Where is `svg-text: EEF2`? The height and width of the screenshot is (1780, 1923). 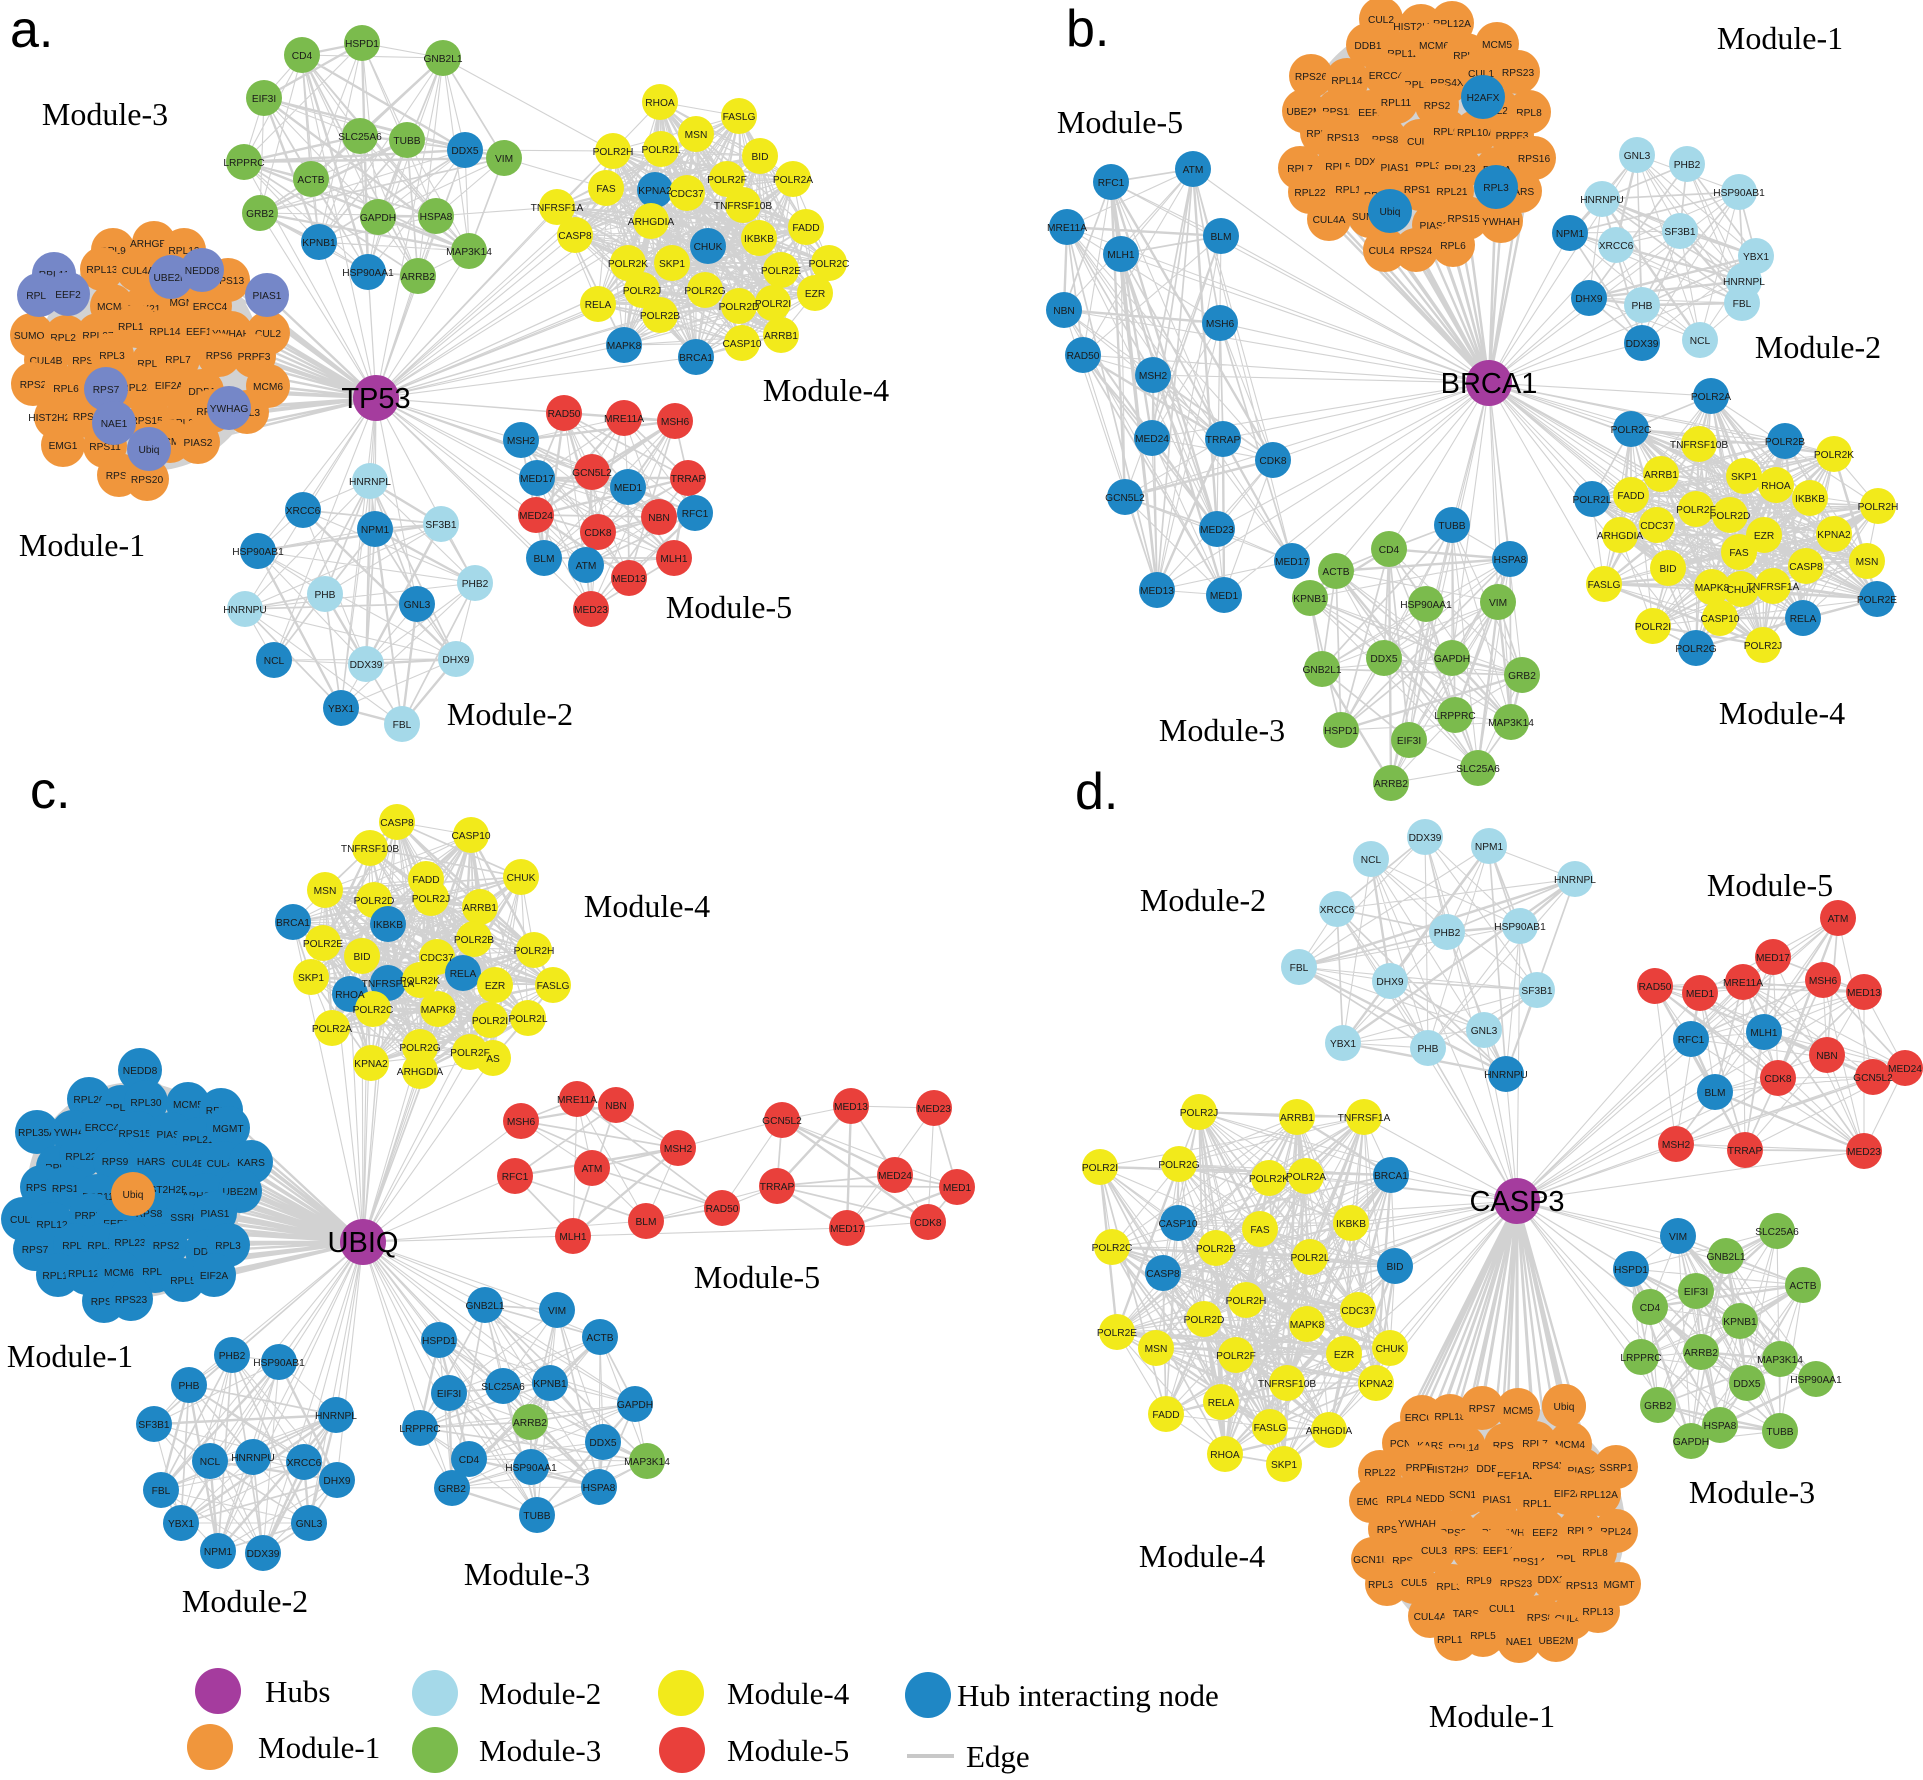 svg-text: EEF2 is located at coordinates (1371, 113).